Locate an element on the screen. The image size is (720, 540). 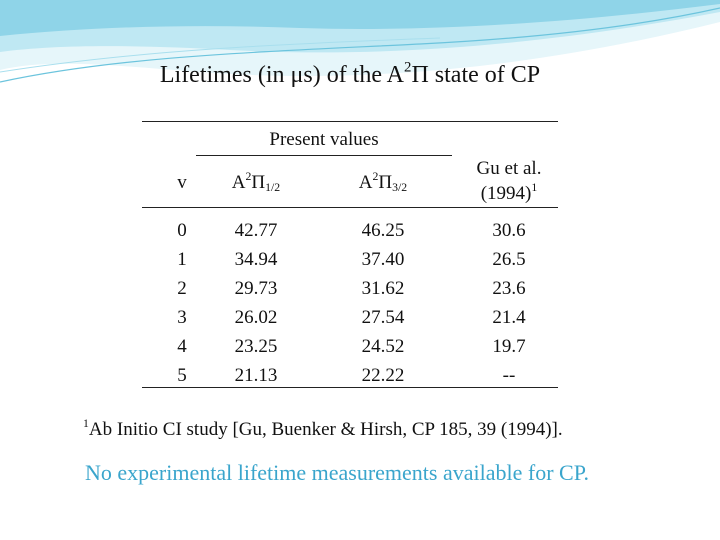
cell-v: 0 is located at coordinates (182, 230).